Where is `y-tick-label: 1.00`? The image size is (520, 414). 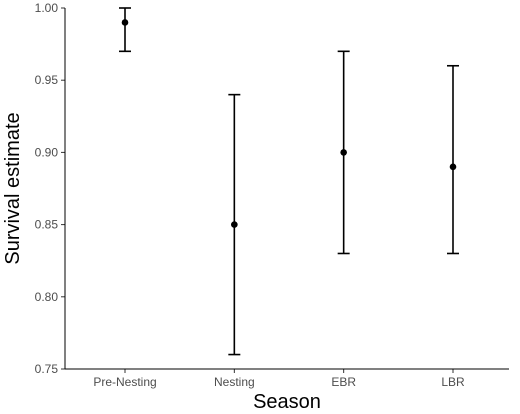 y-tick-label: 1.00 is located at coordinates (47, 8).